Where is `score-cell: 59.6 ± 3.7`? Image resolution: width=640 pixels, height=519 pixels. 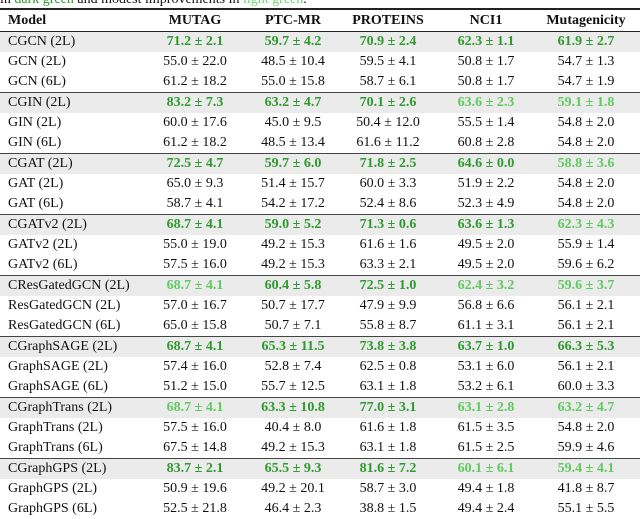 score-cell: 59.6 ± 3.7 is located at coordinates (586, 286).